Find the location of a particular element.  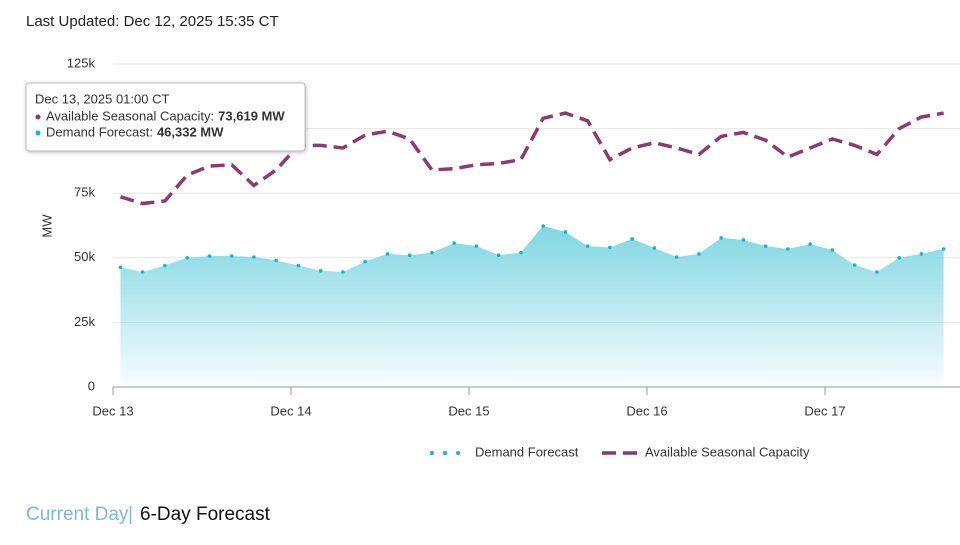

capacity-line is located at coordinates (531, 158).